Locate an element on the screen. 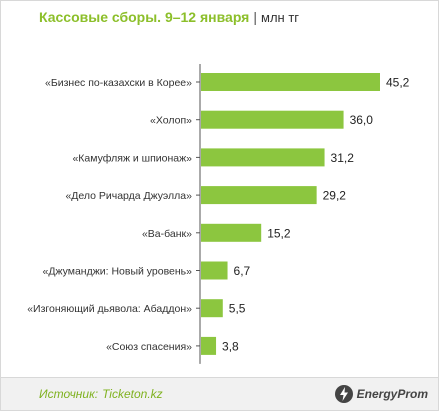  value-label: 3,8 is located at coordinates (230, 346).